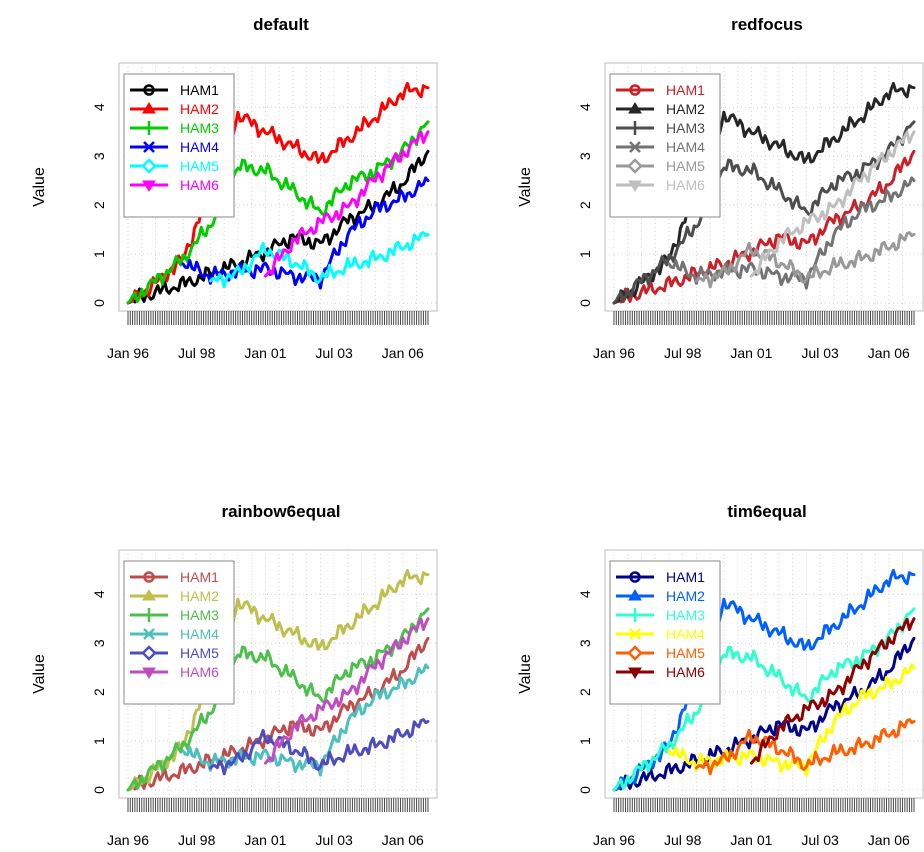  I want to click on chart-title: default, so click(281, 24).